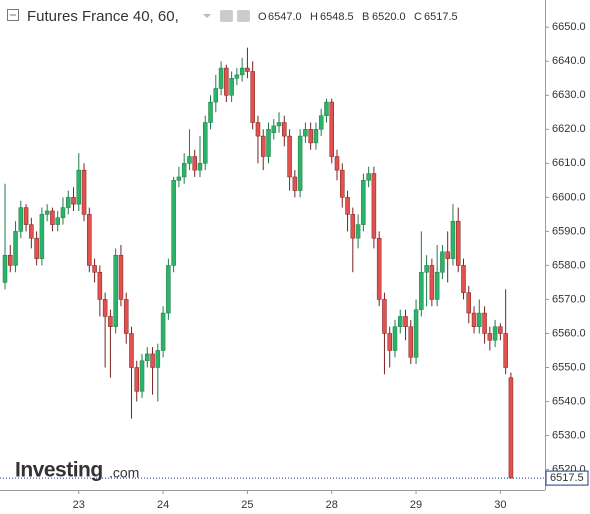 This screenshot has height=514, width=590. I want to click on logo-suffix: .com, so click(124, 473).